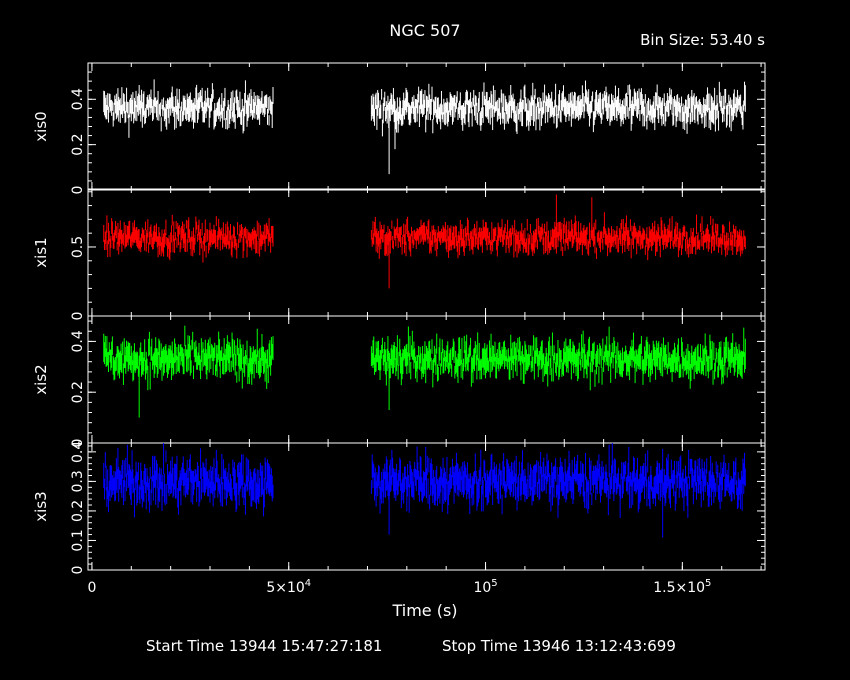 The width and height of the screenshot is (850, 680). Describe the element at coordinates (78, 540) in the screenshot. I see `xis3-ytick-label: 0.1` at that location.